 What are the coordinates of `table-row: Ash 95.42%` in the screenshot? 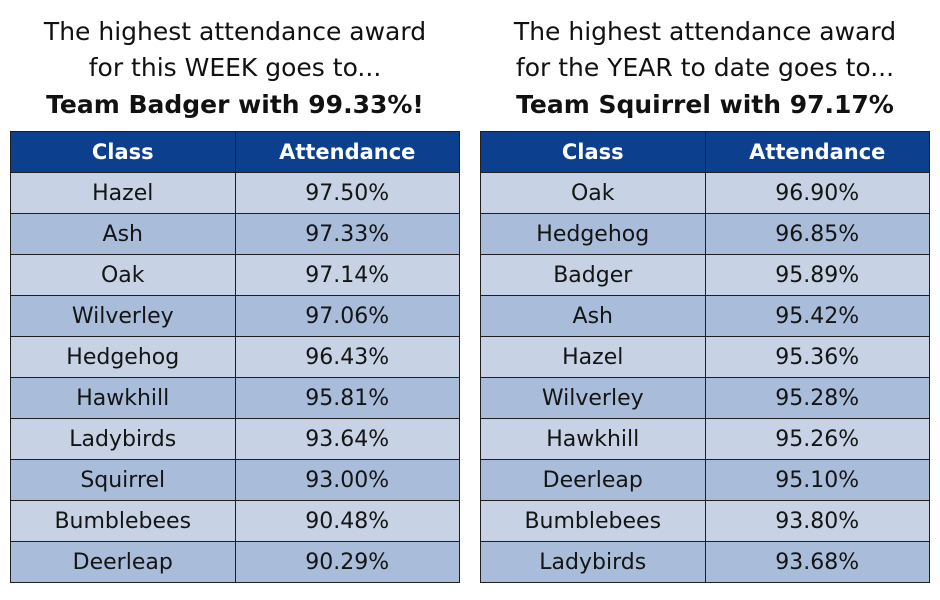 It's located at (705, 316).